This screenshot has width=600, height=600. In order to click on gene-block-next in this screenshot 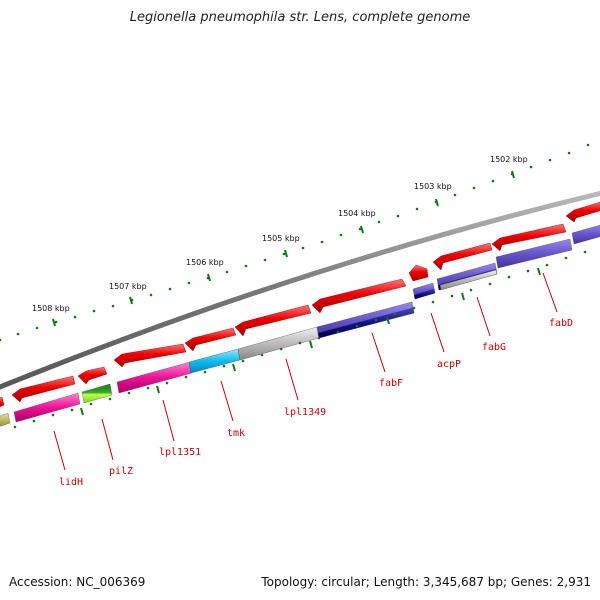, I will do `click(585, 234)`.